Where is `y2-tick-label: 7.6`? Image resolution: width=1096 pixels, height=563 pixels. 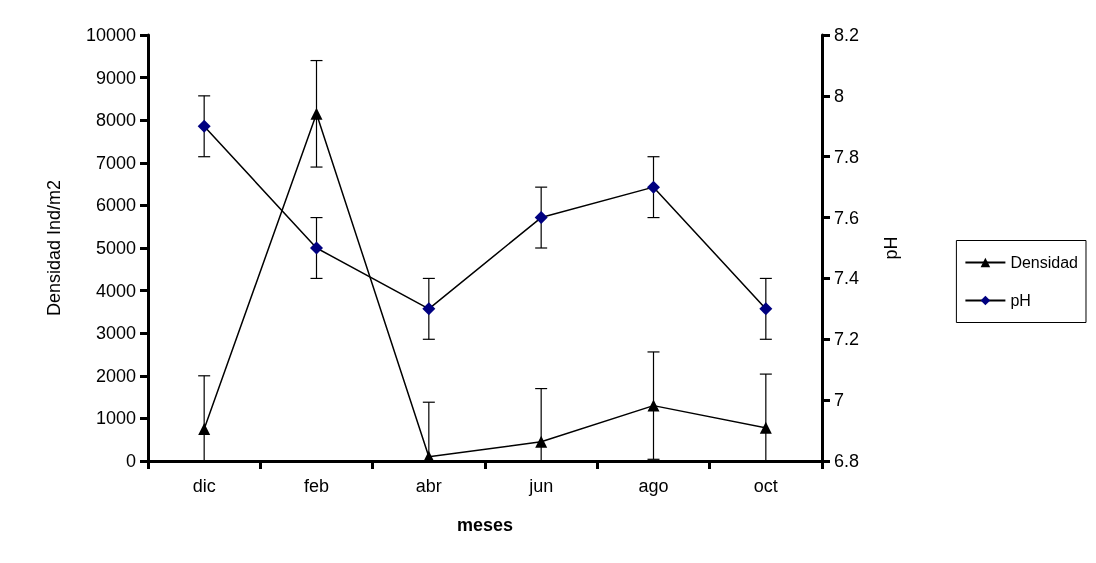 y2-tick-label: 7.6 is located at coordinates (847, 217).